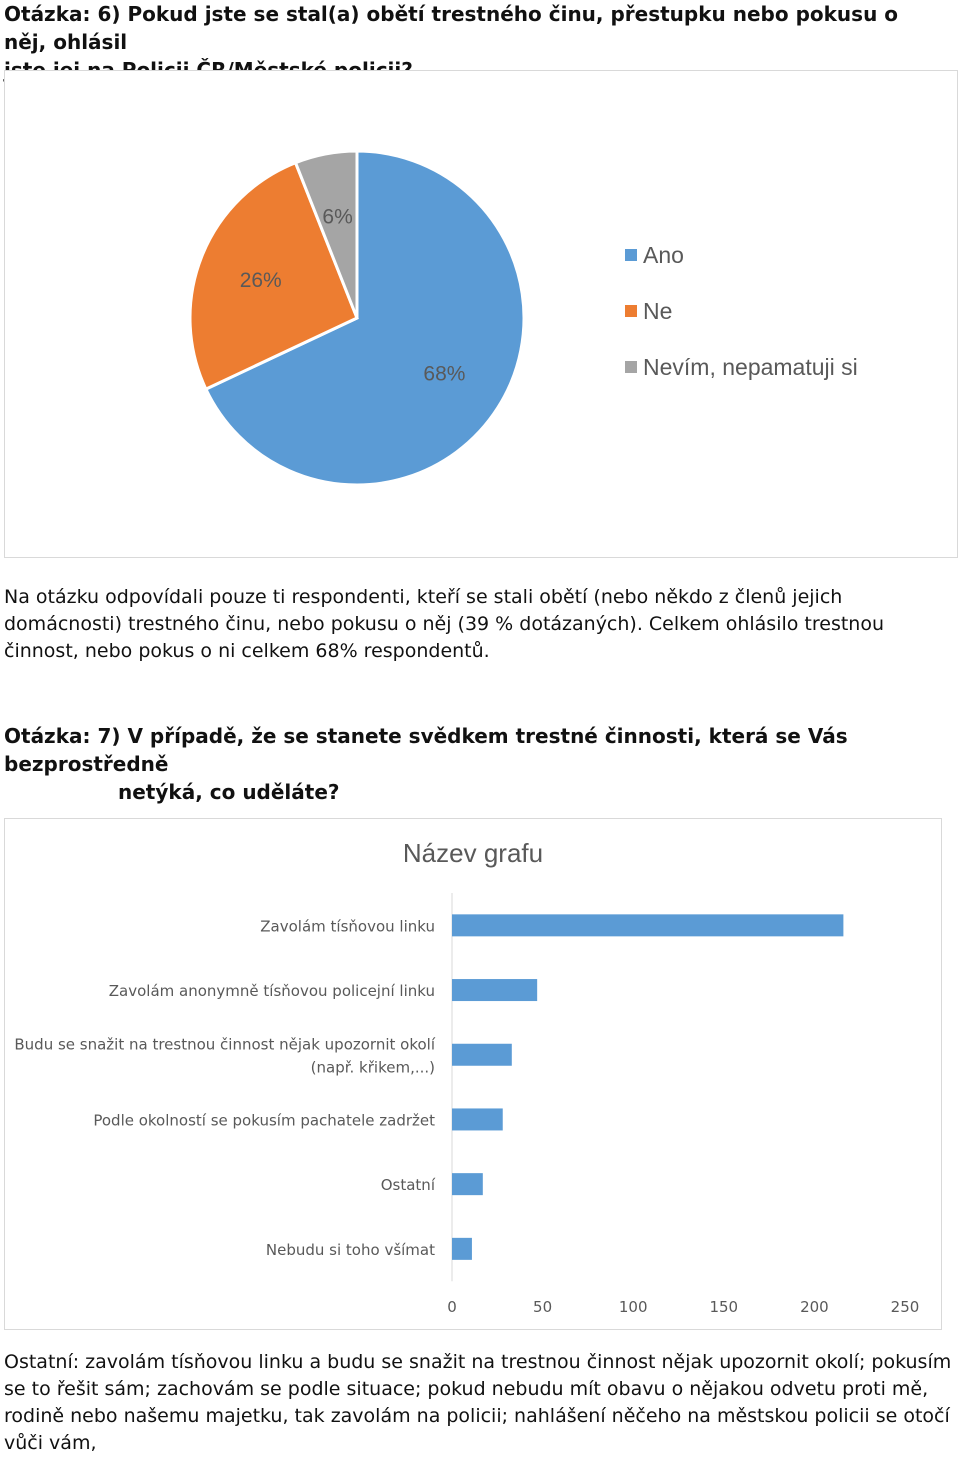 The image size is (960, 1457). Describe the element at coordinates (347, 926) in the screenshot. I see `category-label-0: Zavolám tísňovou linku` at that location.